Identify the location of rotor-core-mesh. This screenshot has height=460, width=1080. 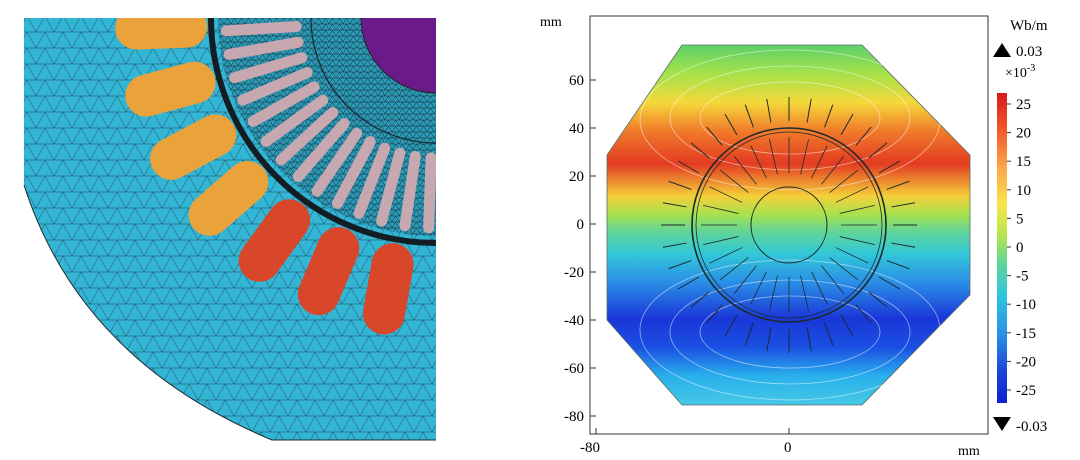
(327, 127).